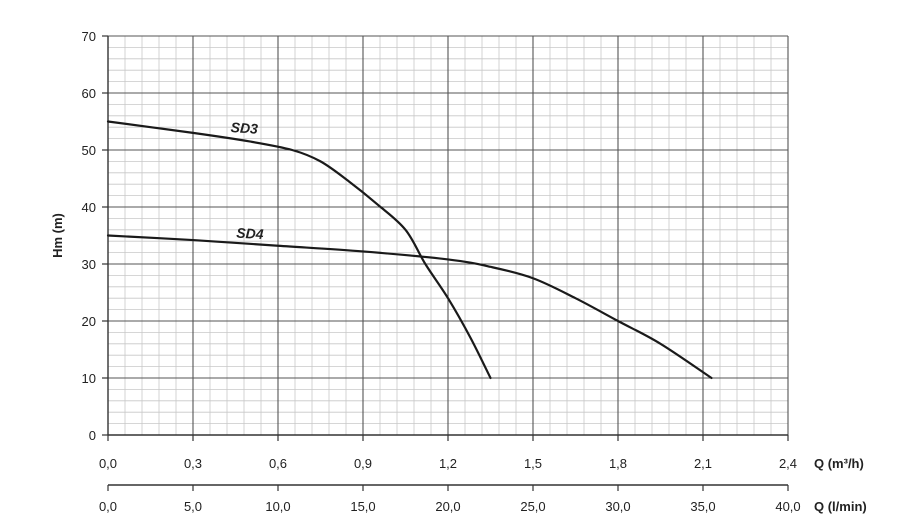  Describe the element at coordinates (533, 463) in the screenshot. I see `x-tick-label-primary: 1,5` at that location.